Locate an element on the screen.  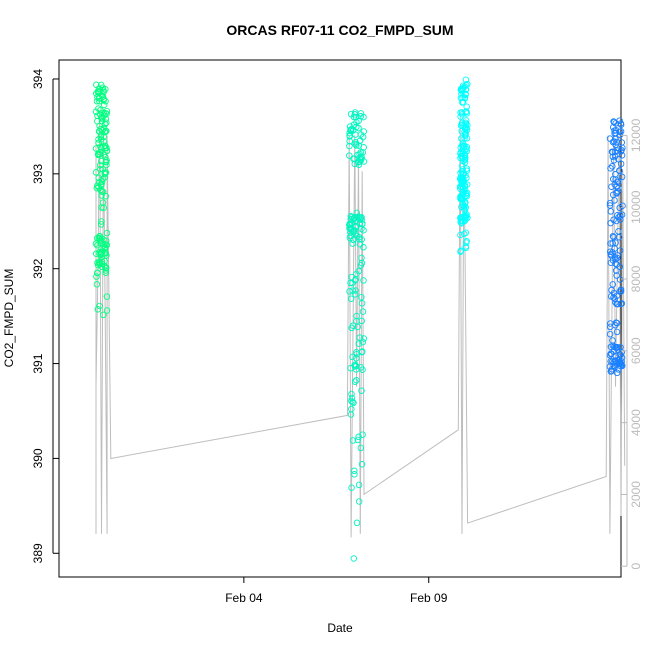
chart-title: ORCAS RF07-11 CO2_FMPD_SUM is located at coordinates (339, 30).